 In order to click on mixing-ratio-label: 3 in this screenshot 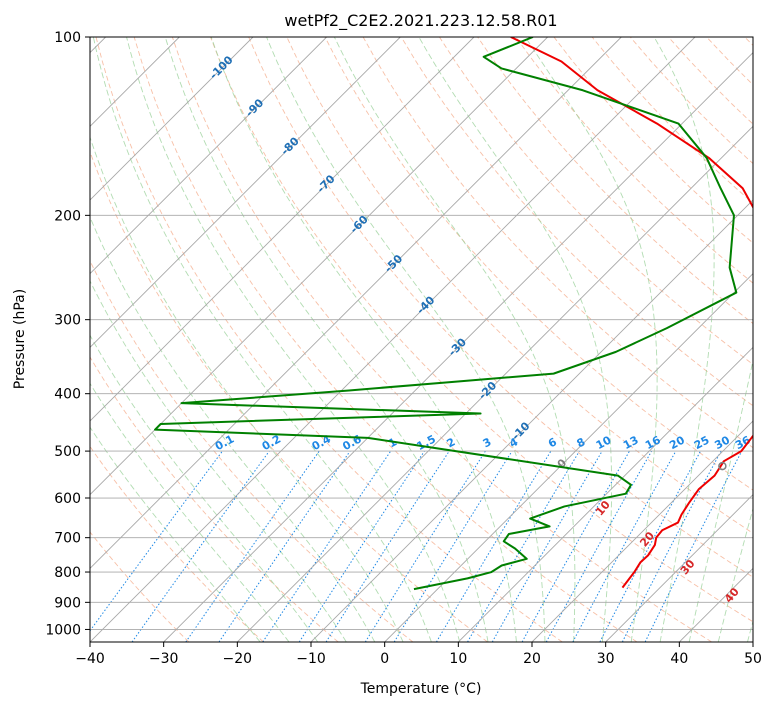, I will do `click(487, 442)`.